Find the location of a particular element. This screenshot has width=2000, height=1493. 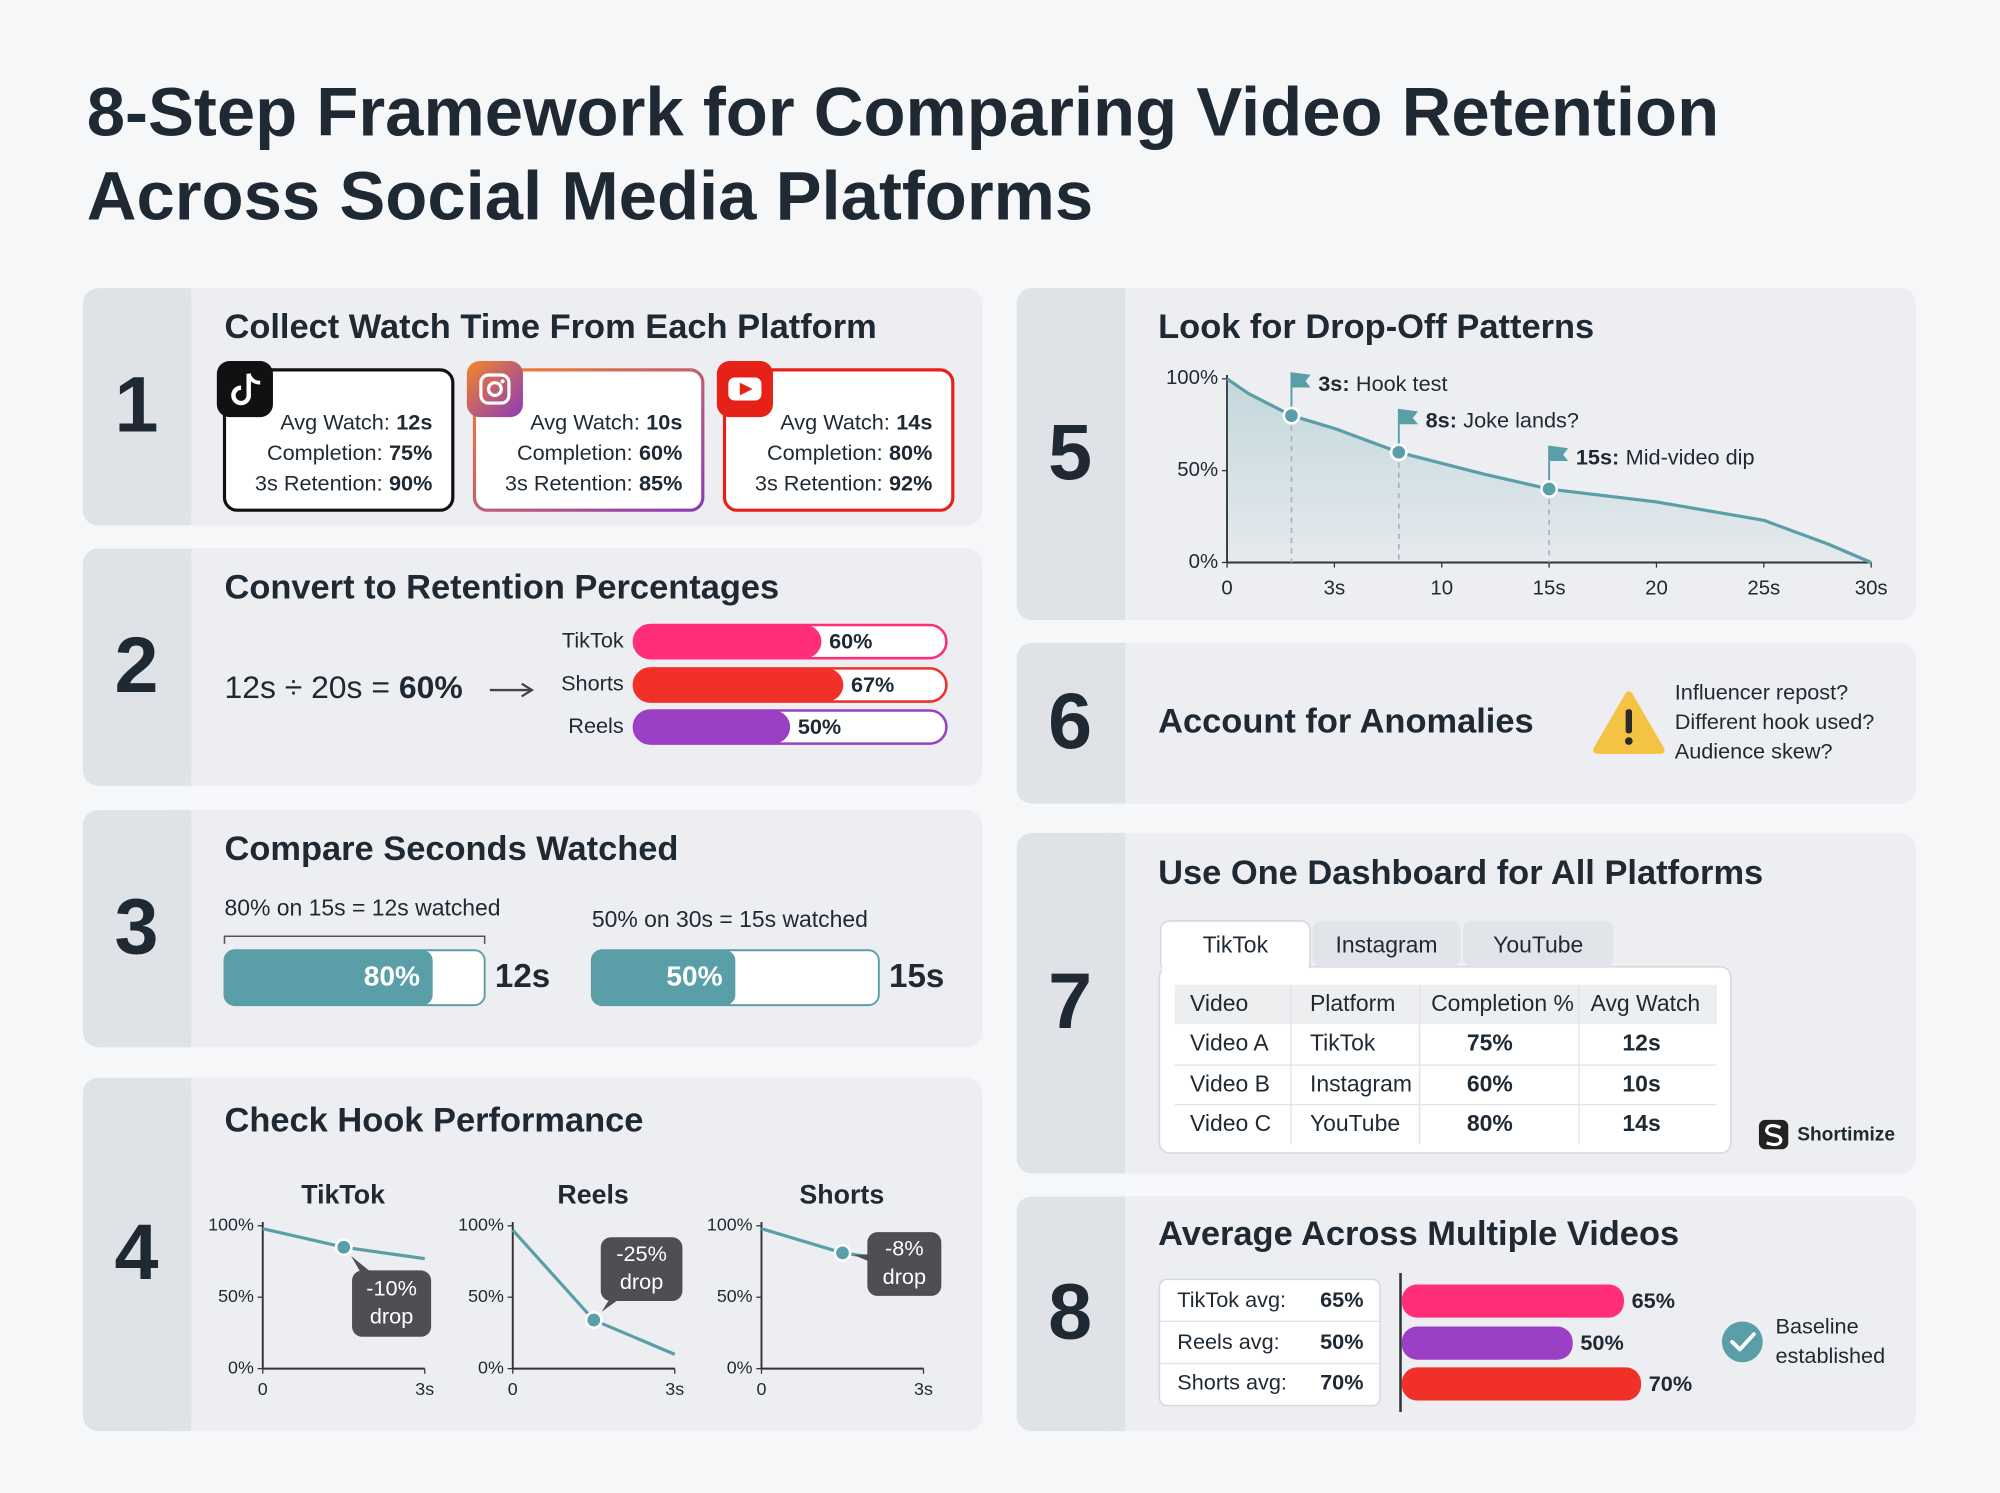

marker-label: 3s: Hook test is located at coordinates (1382, 383).